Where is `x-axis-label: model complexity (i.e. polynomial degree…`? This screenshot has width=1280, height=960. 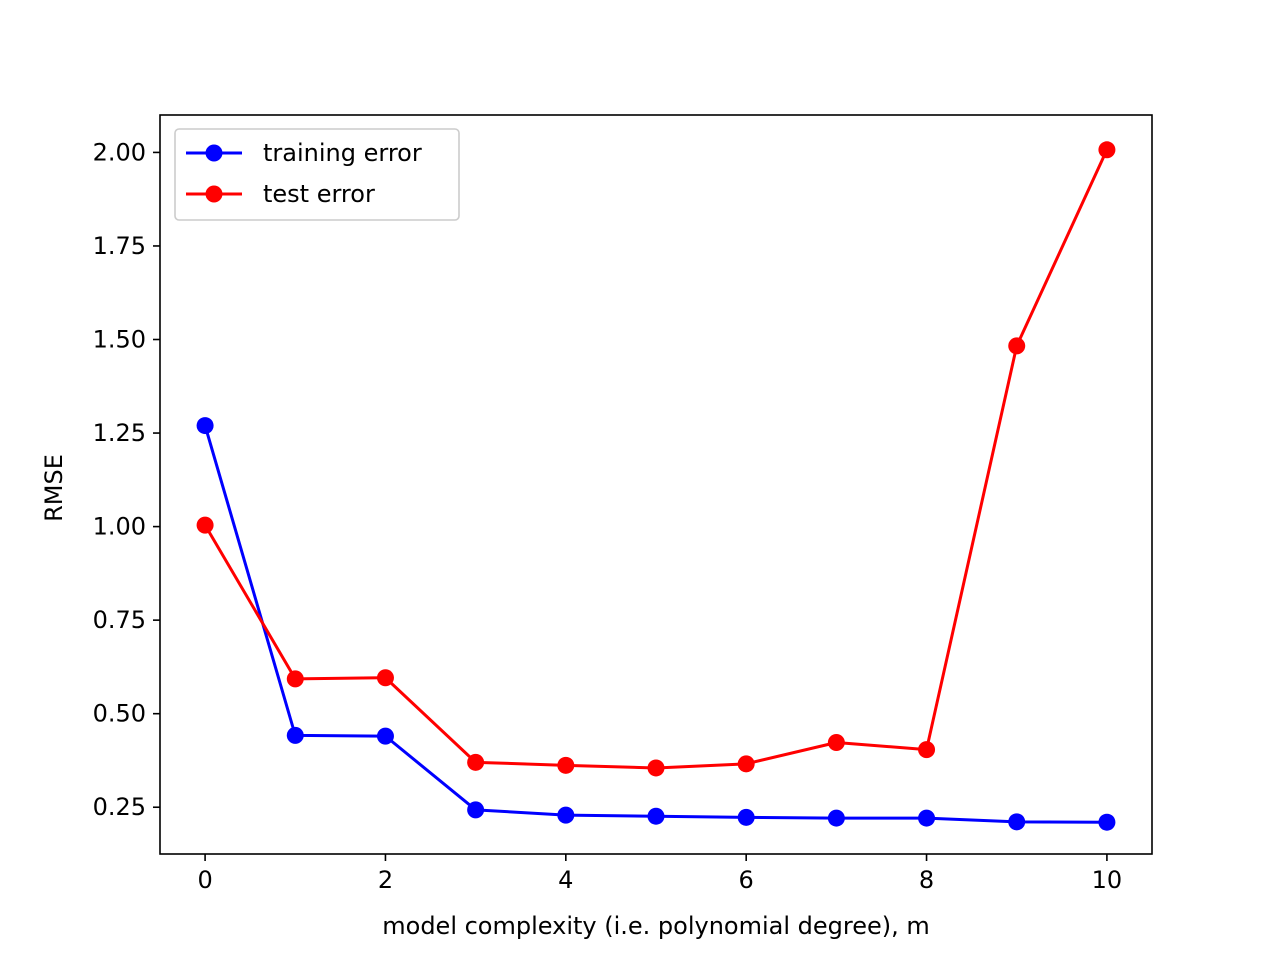
x-axis-label: model complexity (i.e. polynomial degree… is located at coordinates (656, 926).